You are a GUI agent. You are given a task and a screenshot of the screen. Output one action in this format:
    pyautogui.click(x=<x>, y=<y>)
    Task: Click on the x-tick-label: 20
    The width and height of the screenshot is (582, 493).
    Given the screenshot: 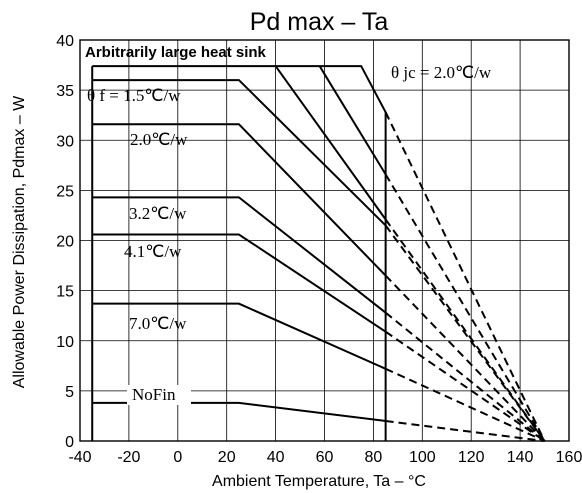 What is the action you would take?
    pyautogui.click(x=227, y=457)
    